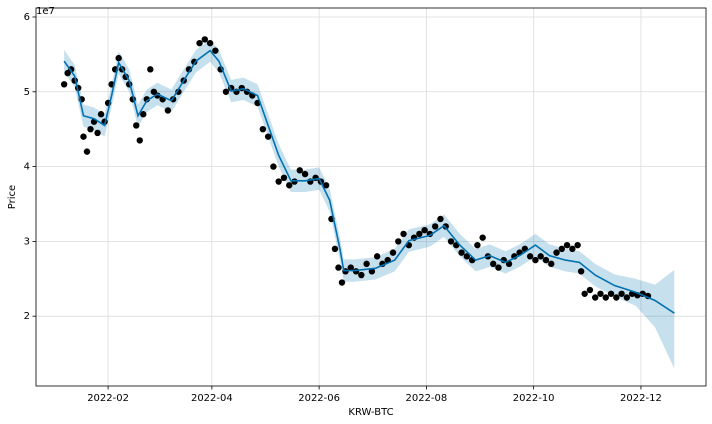 This screenshot has height=424, width=712. What do you see at coordinates (108, 398) in the screenshot?
I see `x-tick-label: 2022-02` at bounding box center [108, 398].